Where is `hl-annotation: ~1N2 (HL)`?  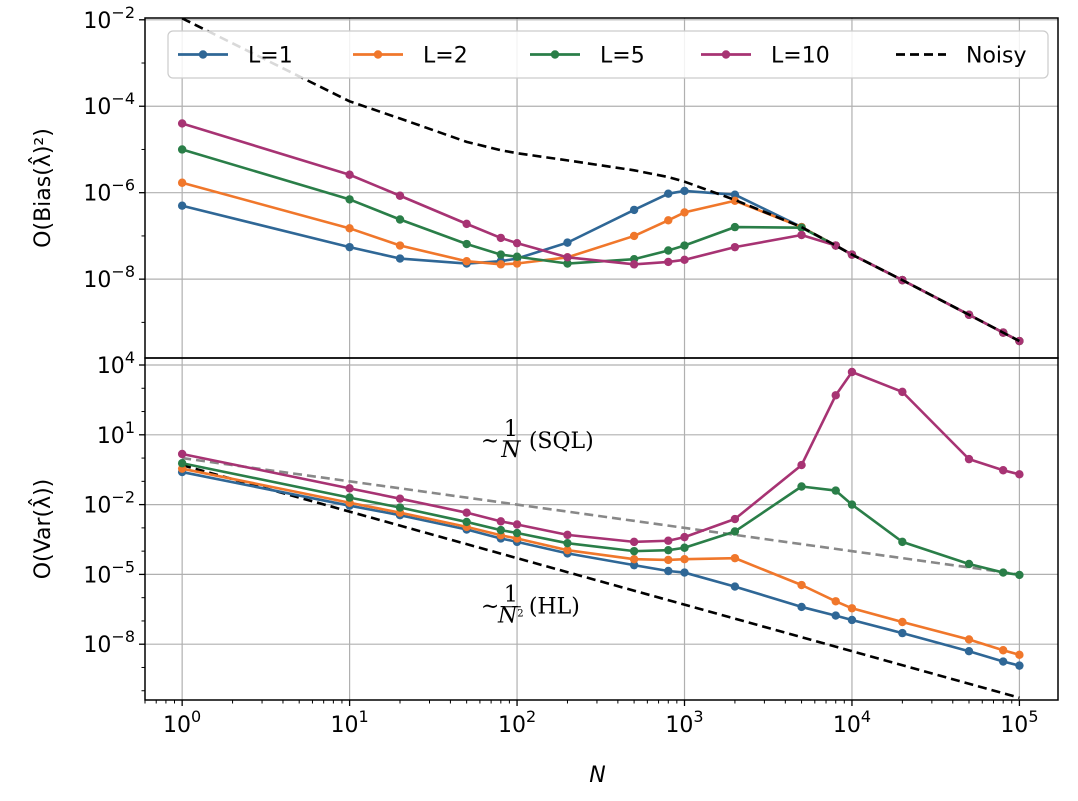
hl-annotation: ~1N2 (HL) is located at coordinates (530, 606).